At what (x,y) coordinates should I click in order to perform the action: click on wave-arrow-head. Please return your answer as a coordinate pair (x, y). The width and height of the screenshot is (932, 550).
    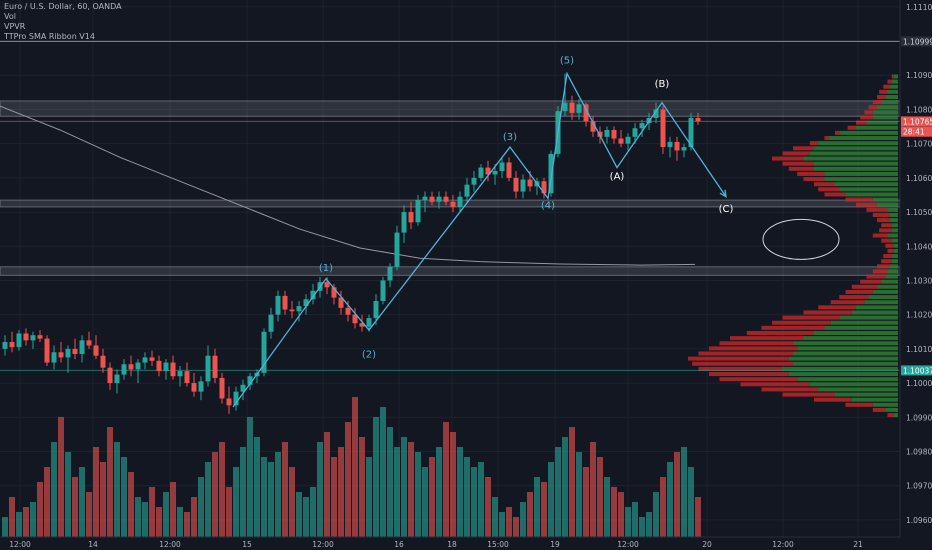
    Looking at the image, I should click on (723, 193).